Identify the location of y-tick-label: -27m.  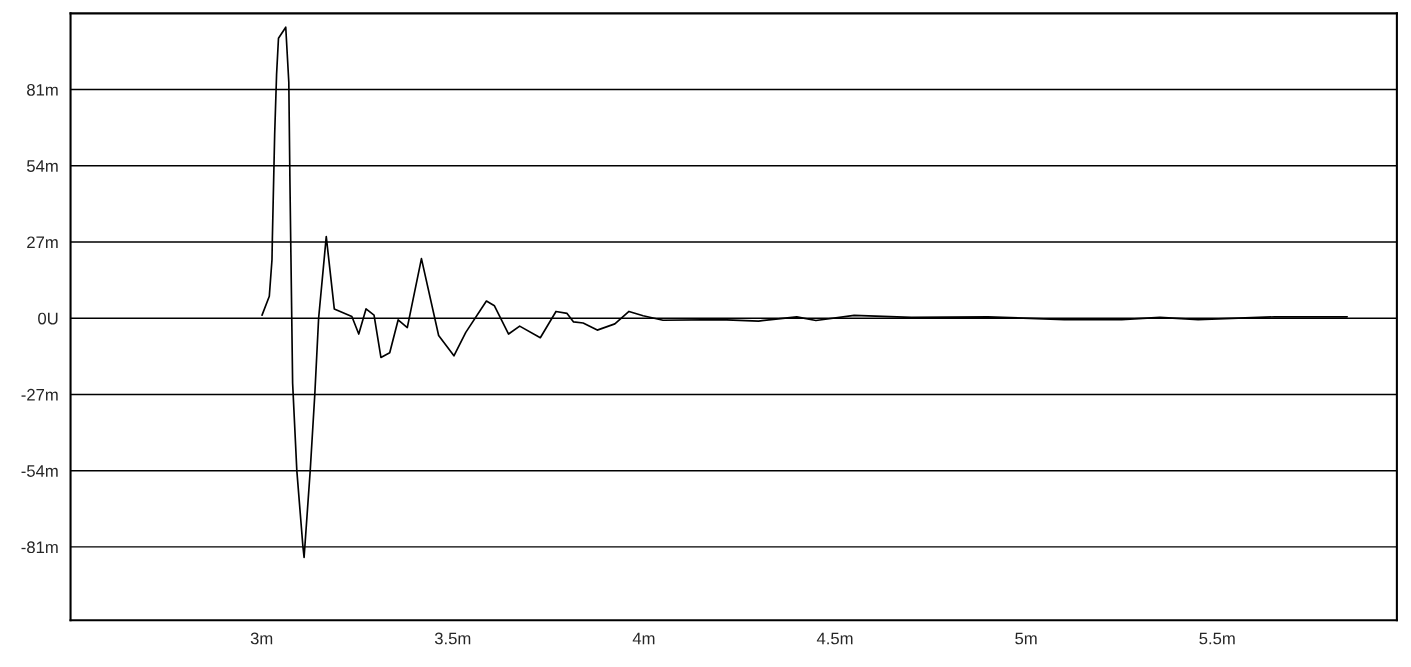
(39, 394).